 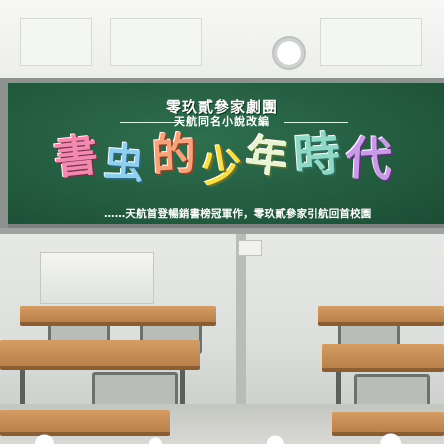 I want to click on torn-paper-edge, so click(x=222, y=434).